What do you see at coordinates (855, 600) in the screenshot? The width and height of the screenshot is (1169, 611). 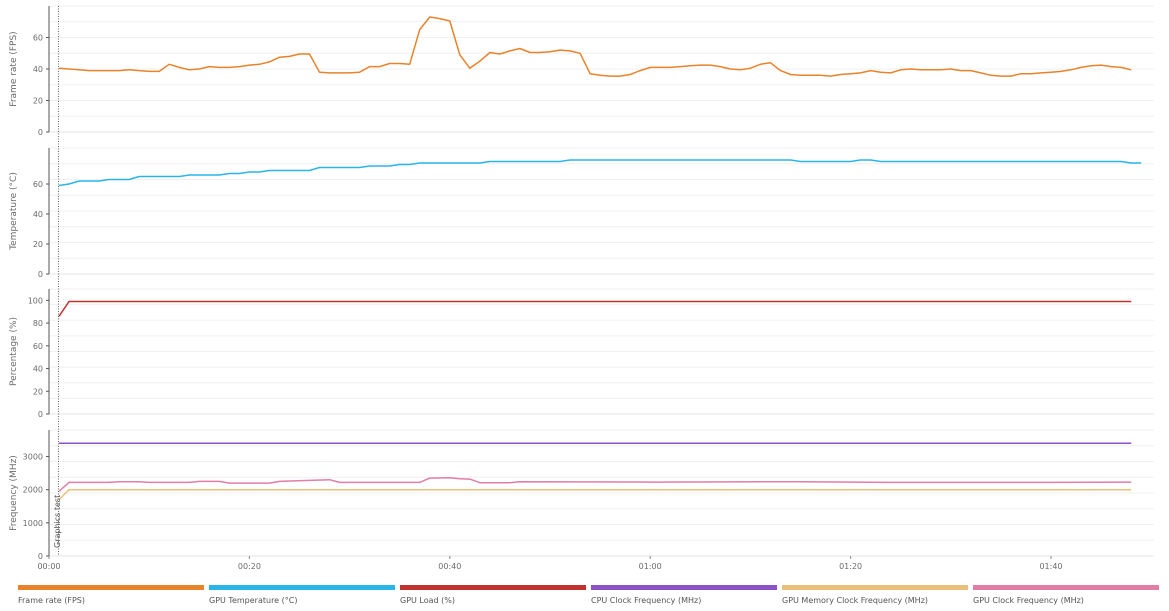 I see `legend-label: GPU Memory Clock Frequency (MHz)` at bounding box center [855, 600].